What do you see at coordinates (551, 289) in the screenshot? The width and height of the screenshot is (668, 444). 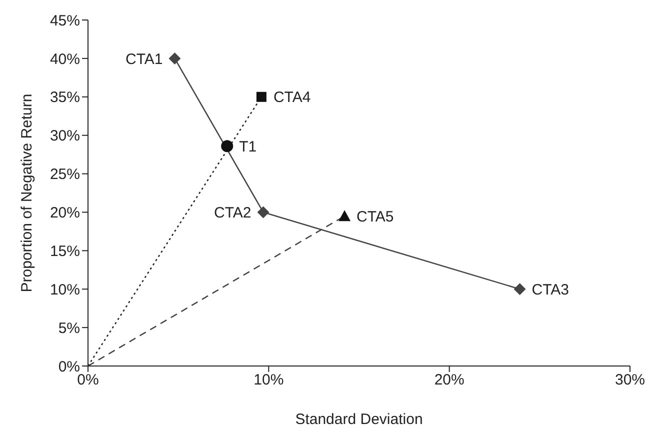 I see `annotation: CTA3` at bounding box center [551, 289].